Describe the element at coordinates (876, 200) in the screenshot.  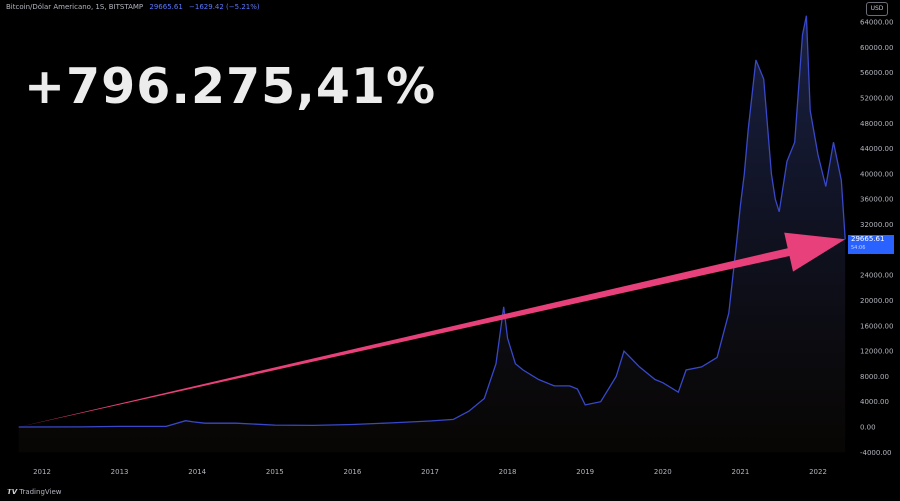
I see `y-tick-label: 36000.00` at that location.